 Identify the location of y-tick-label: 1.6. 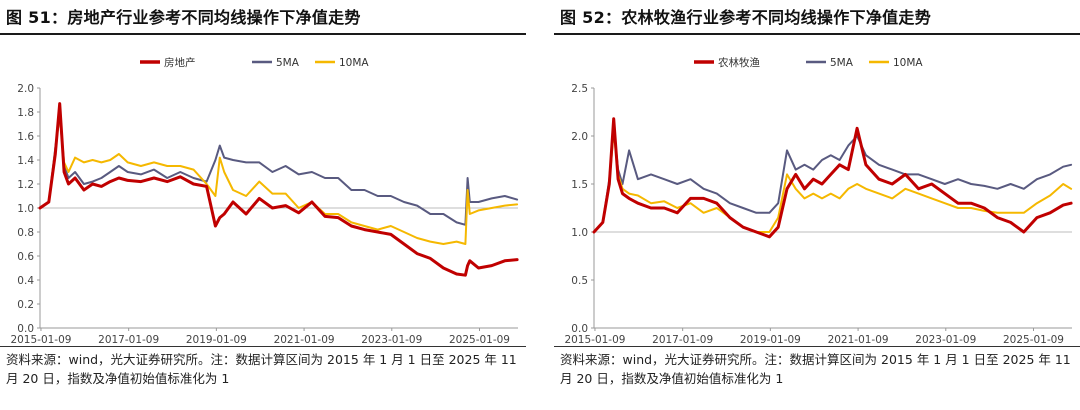
(25, 137).